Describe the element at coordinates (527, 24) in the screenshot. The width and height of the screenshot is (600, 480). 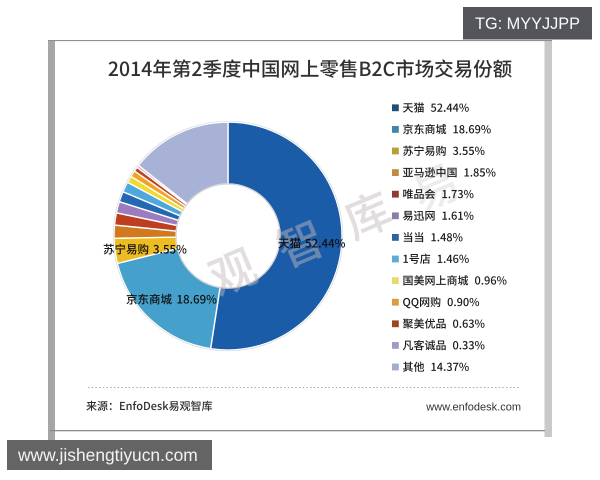
I see `svg-text: TG: MYYJJPP` at that location.